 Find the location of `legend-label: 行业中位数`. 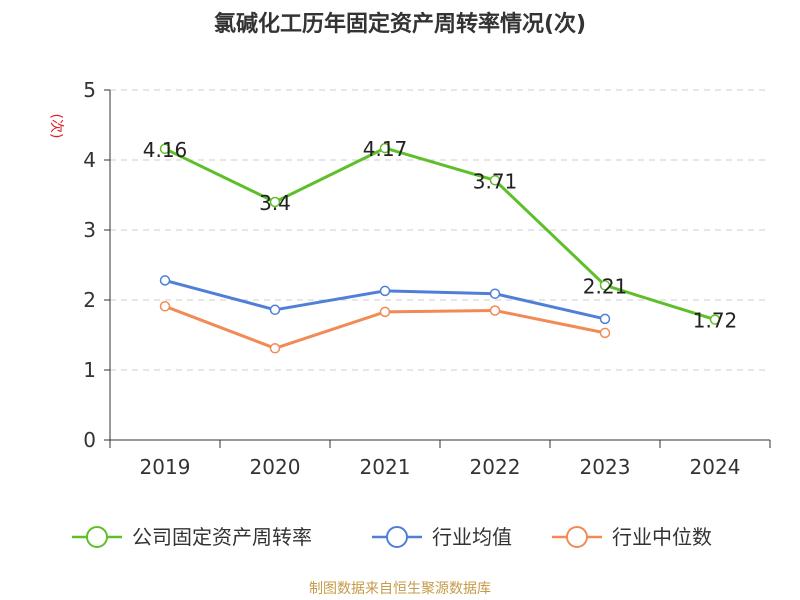

legend-label: 行业中位数 is located at coordinates (662, 537).